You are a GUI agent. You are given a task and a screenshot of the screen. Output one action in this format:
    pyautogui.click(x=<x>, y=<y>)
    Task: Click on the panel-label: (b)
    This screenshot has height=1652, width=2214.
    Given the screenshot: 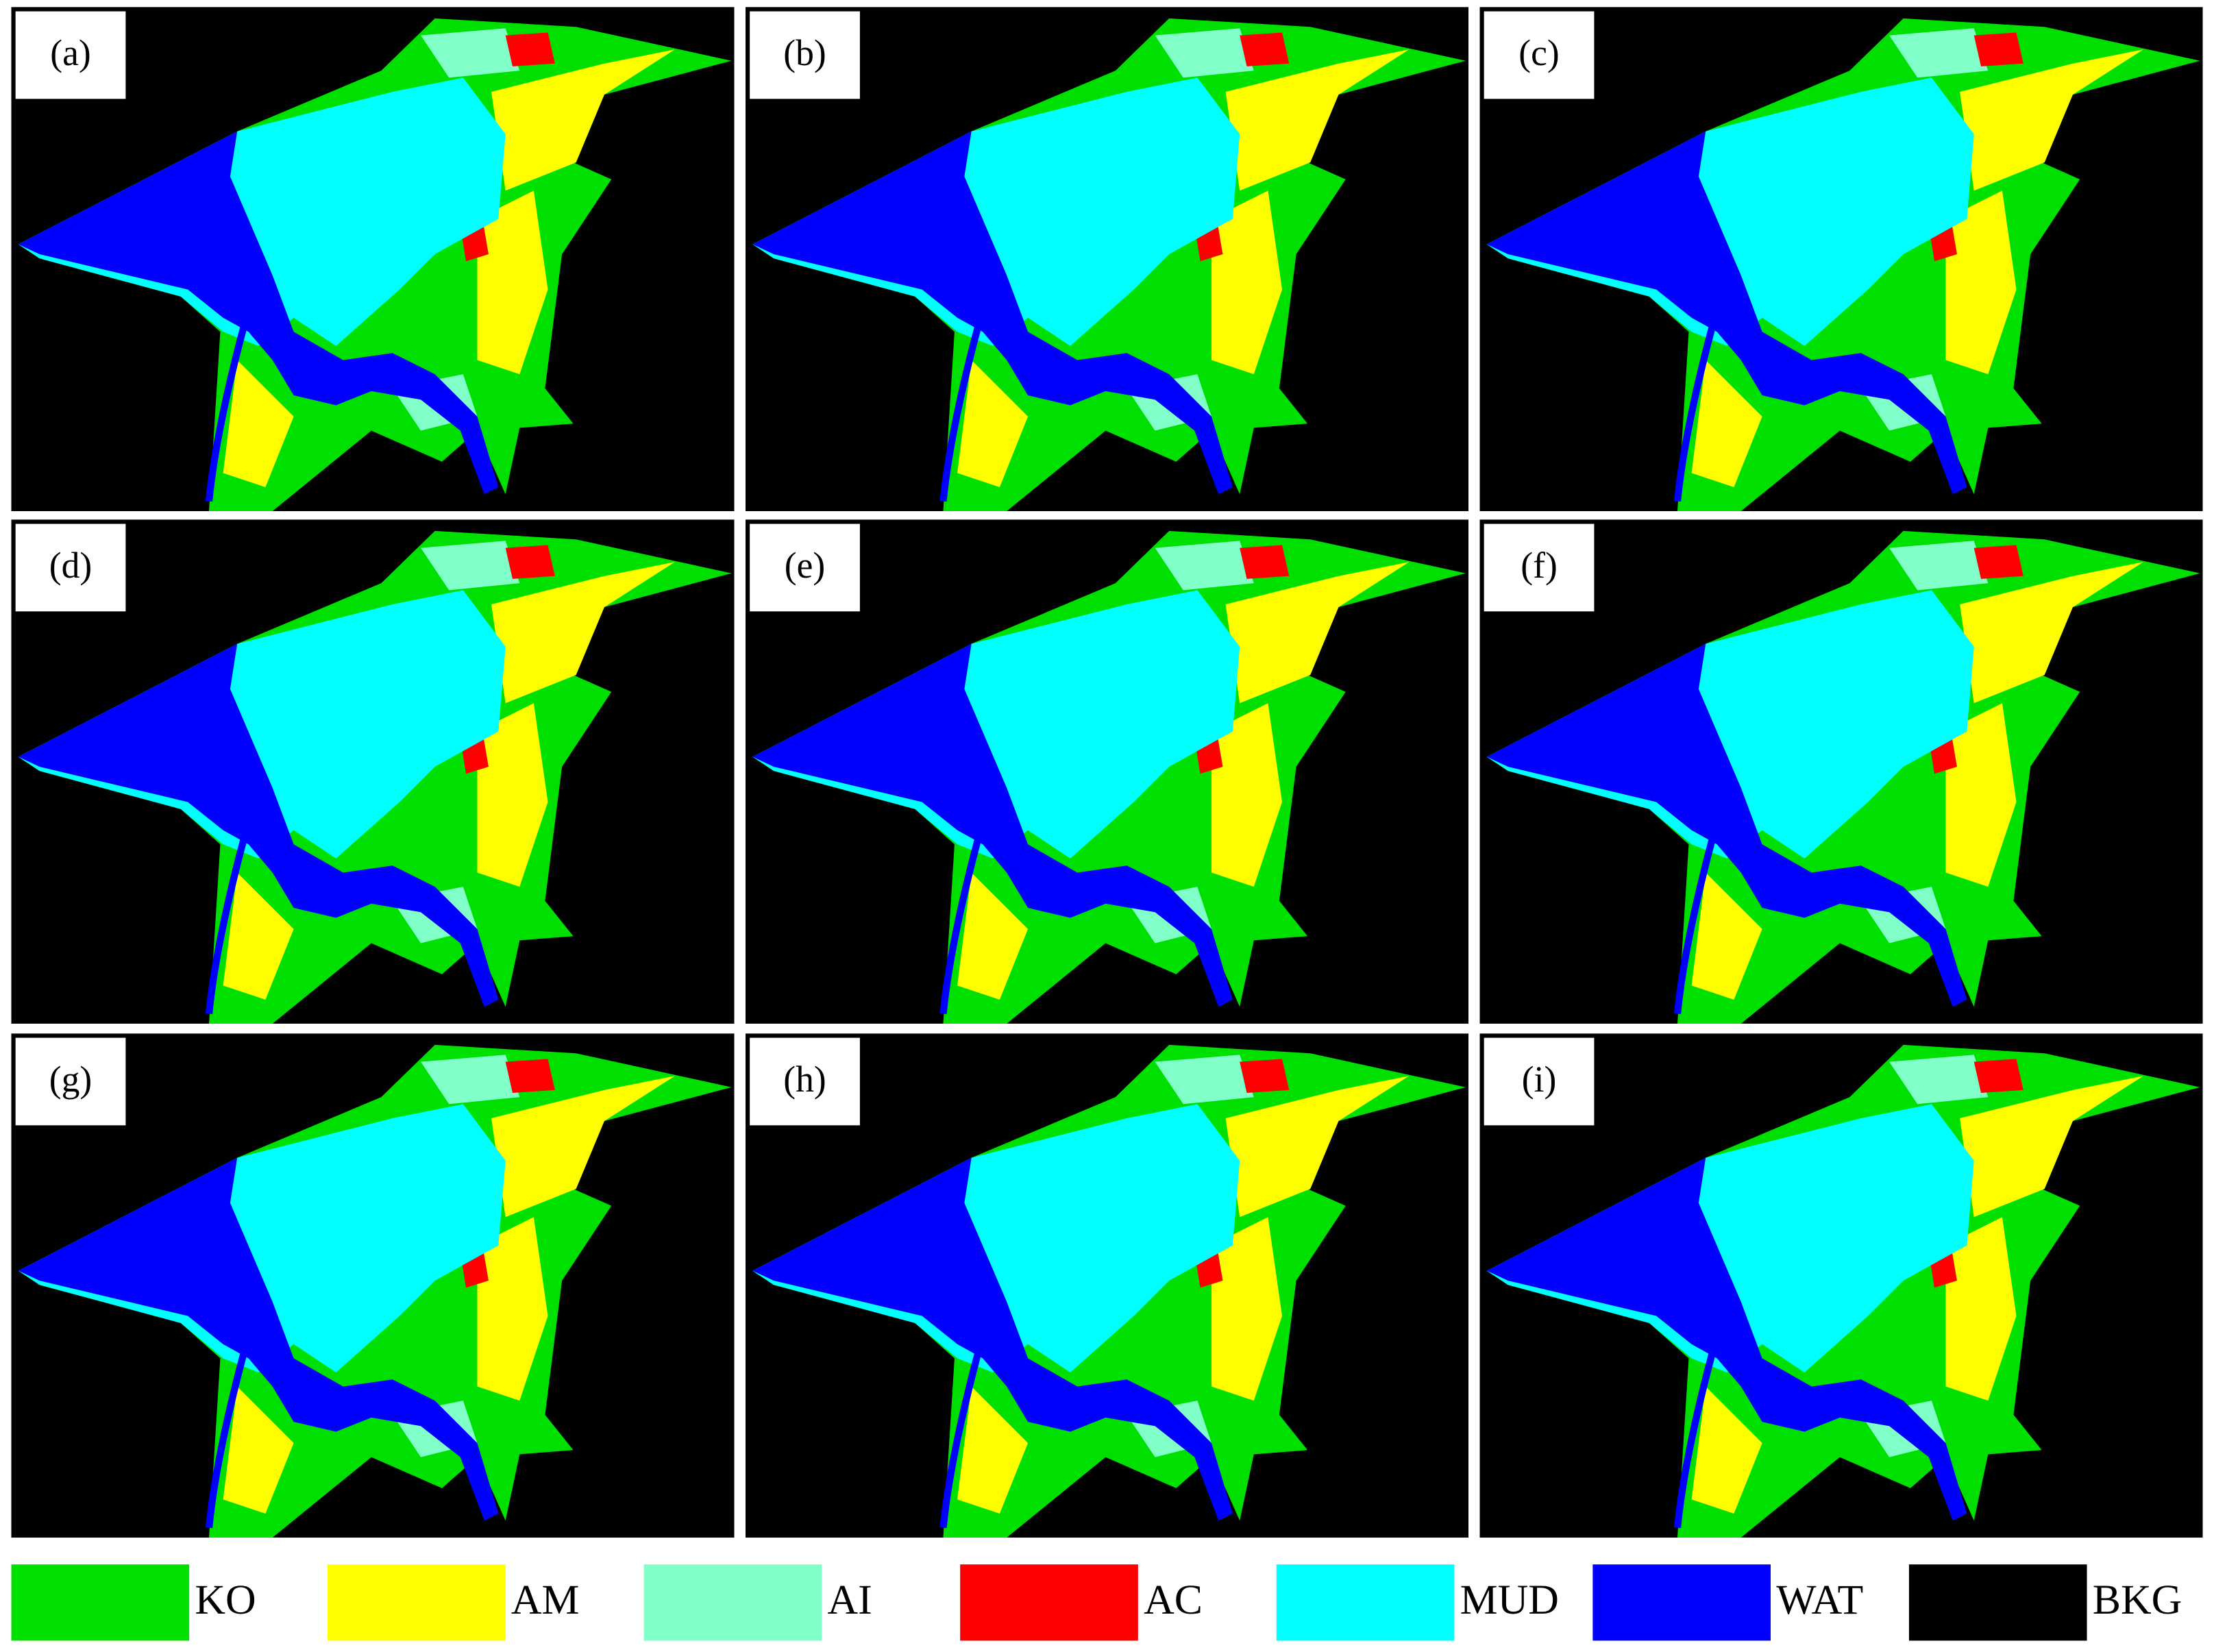 What is the action you would take?
    pyautogui.click(x=804, y=52)
    